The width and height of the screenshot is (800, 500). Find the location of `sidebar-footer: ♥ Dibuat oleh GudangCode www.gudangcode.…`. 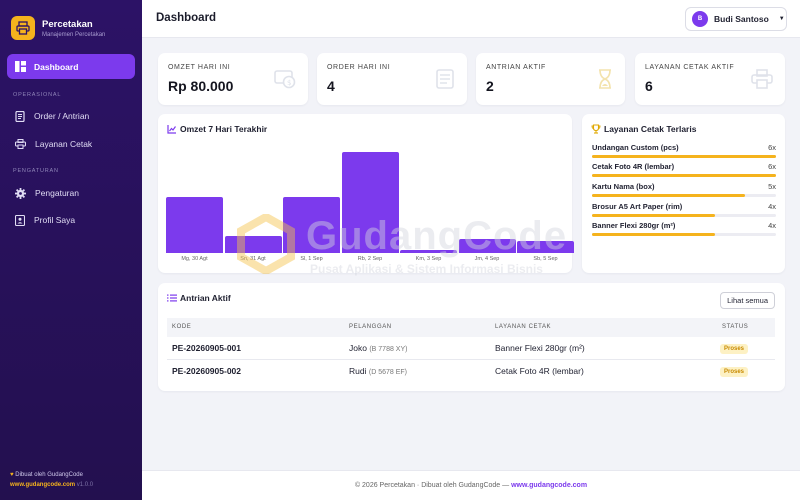

sidebar-footer: ♥ Dibuat oleh GudangCode www.gudangcode.… is located at coordinates (51, 480).